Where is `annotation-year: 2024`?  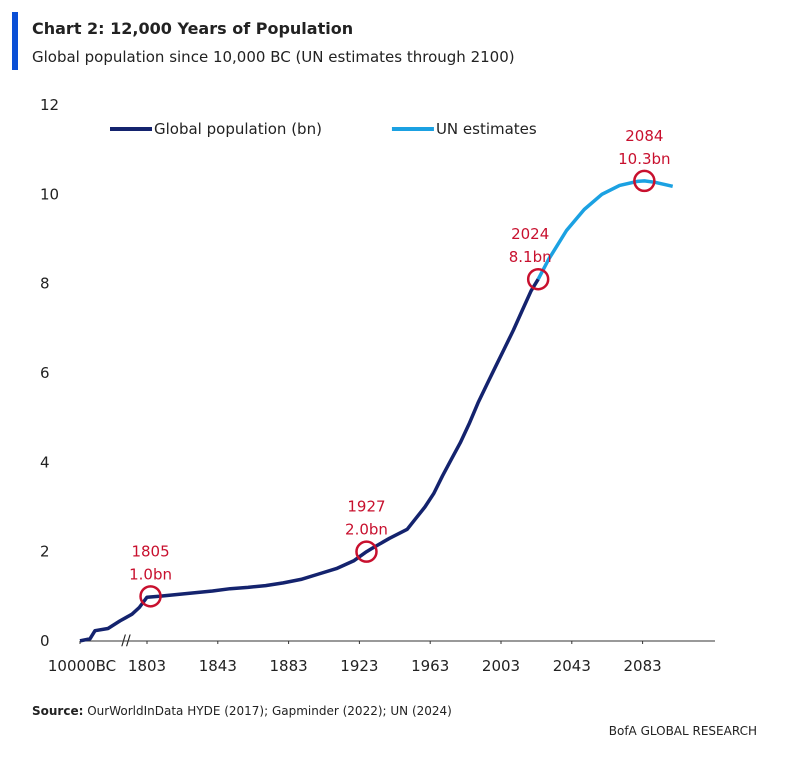 annotation-year: 2024 is located at coordinates (530, 234).